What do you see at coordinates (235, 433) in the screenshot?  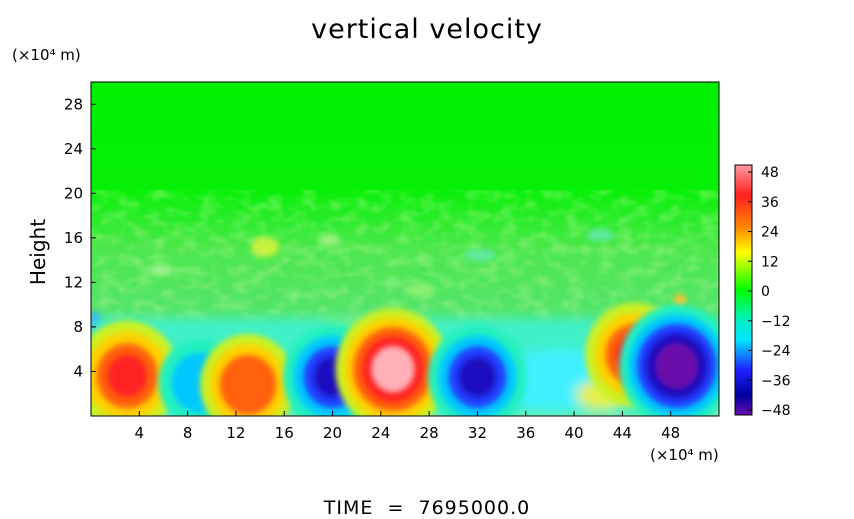 I see `x-tick-label: 12` at bounding box center [235, 433].